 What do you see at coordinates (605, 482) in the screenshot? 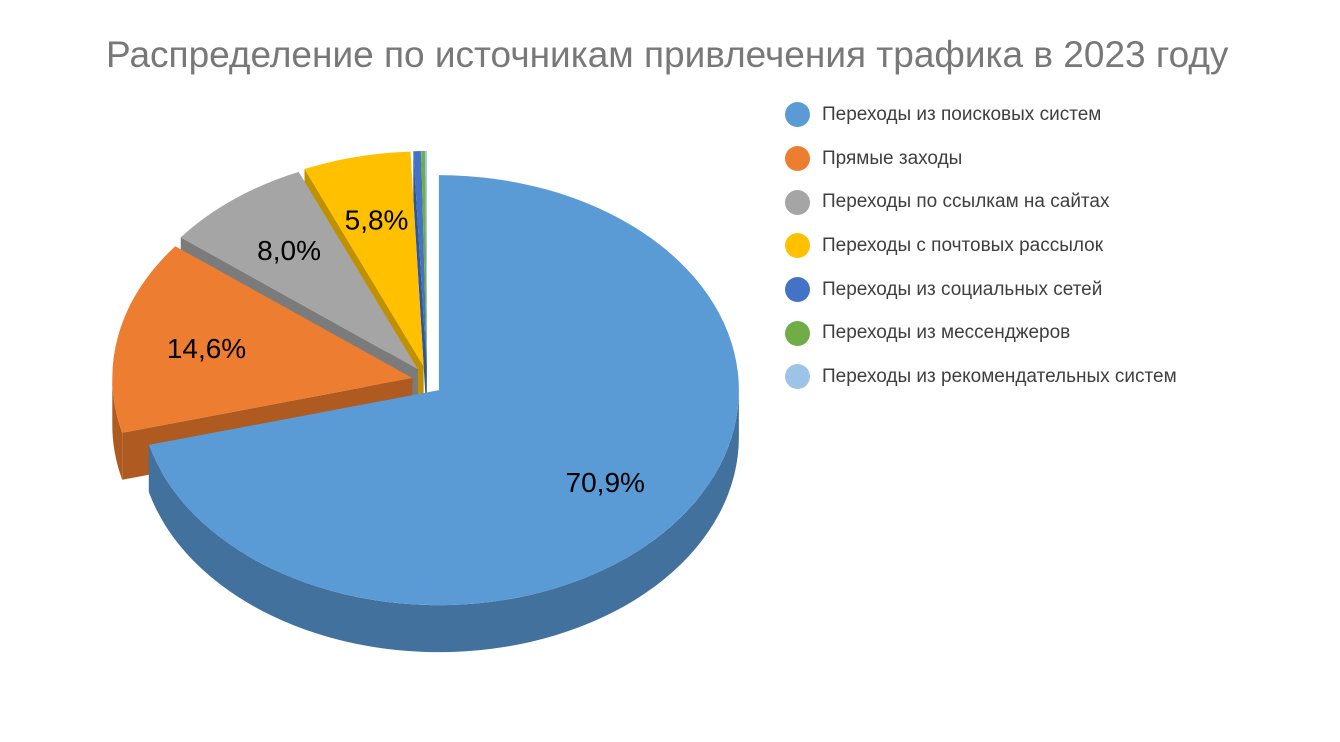
I see `data-label-0: 70,9%` at bounding box center [605, 482].